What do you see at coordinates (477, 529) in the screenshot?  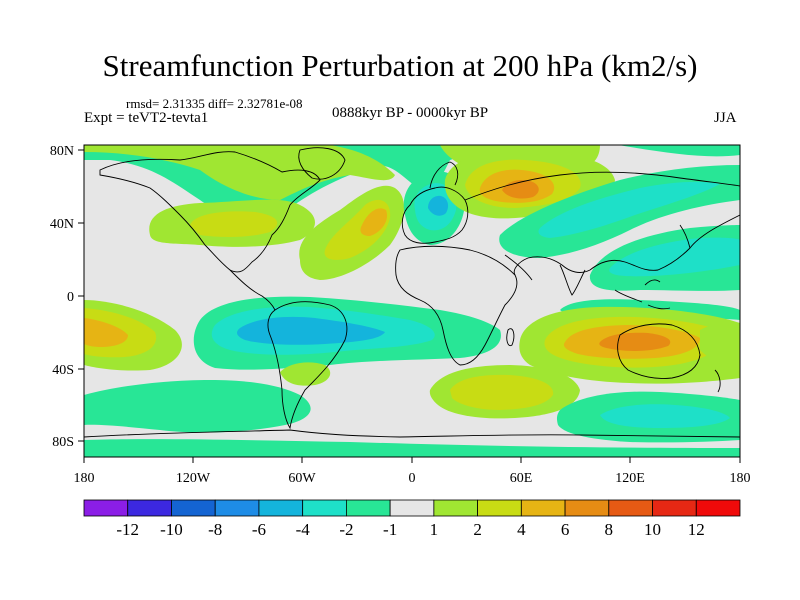 I see `colorbar-label: 2` at bounding box center [477, 529].